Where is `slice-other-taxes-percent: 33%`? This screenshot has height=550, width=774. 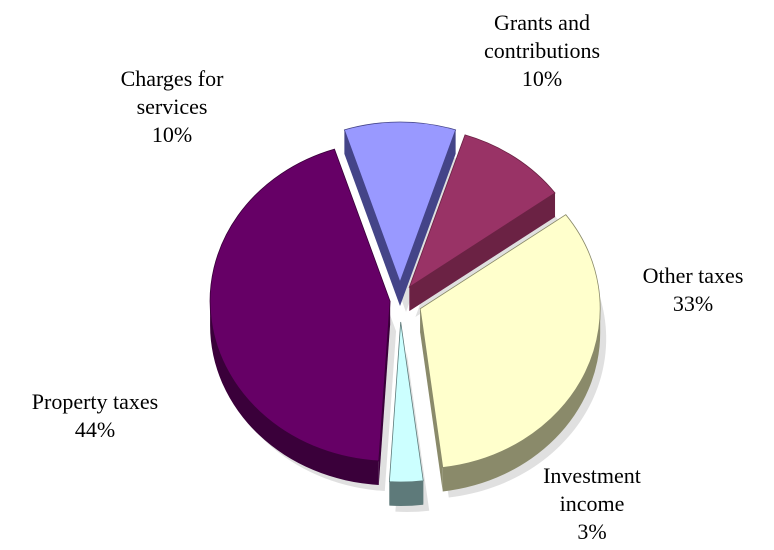
slice-other-taxes-percent: 33% is located at coordinates (693, 303).